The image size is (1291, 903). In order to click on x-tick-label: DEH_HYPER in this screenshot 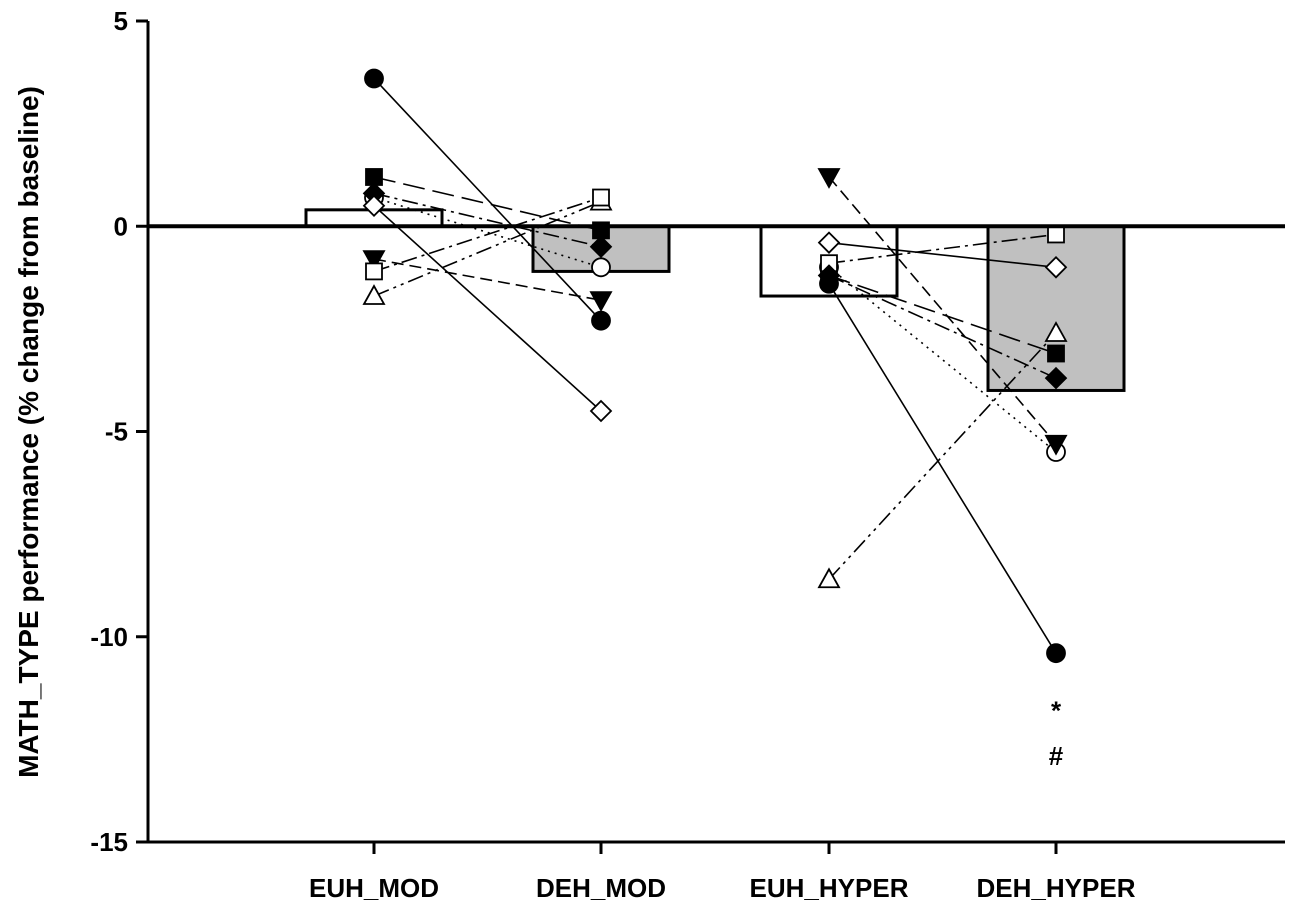, I will do `click(1056, 888)`.